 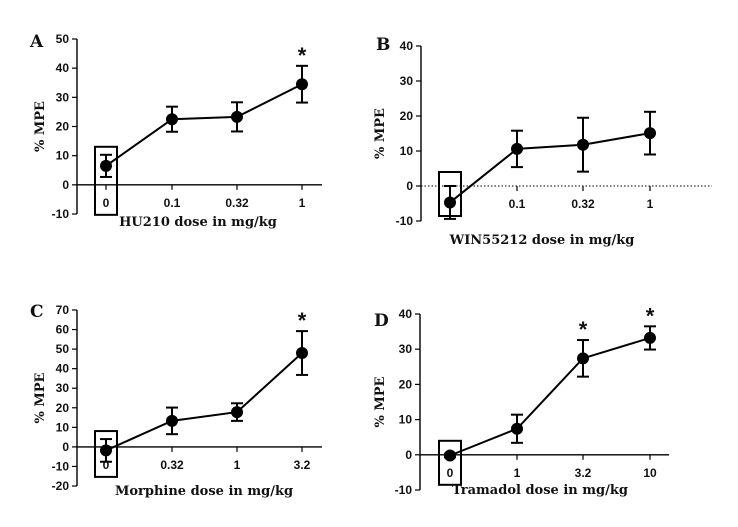 I want to click on y-tick-label: -20, so click(x=61, y=486).